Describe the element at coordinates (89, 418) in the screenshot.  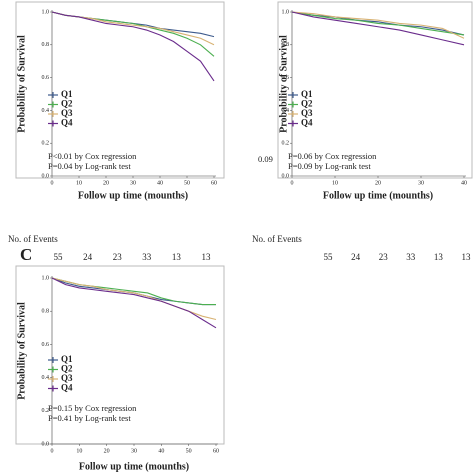
I see `annotation: P=0.41 by Log-rank test` at that location.